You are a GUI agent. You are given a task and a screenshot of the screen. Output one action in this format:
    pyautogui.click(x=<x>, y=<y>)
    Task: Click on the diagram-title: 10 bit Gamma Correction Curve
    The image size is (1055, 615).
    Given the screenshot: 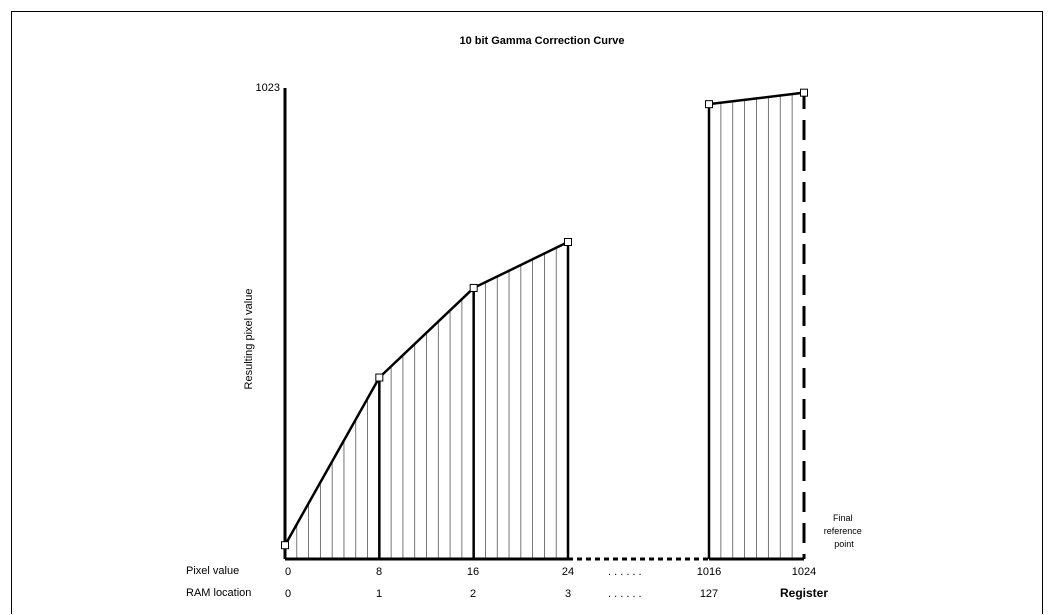 What is the action you would take?
    pyautogui.click(x=541, y=41)
    